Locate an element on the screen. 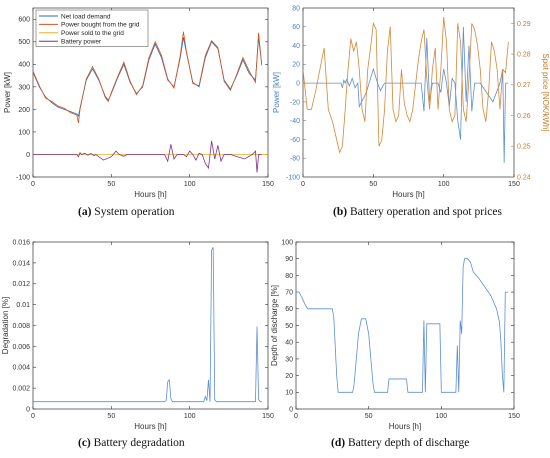  y-tick-label: 70 is located at coordinates (289, 293).